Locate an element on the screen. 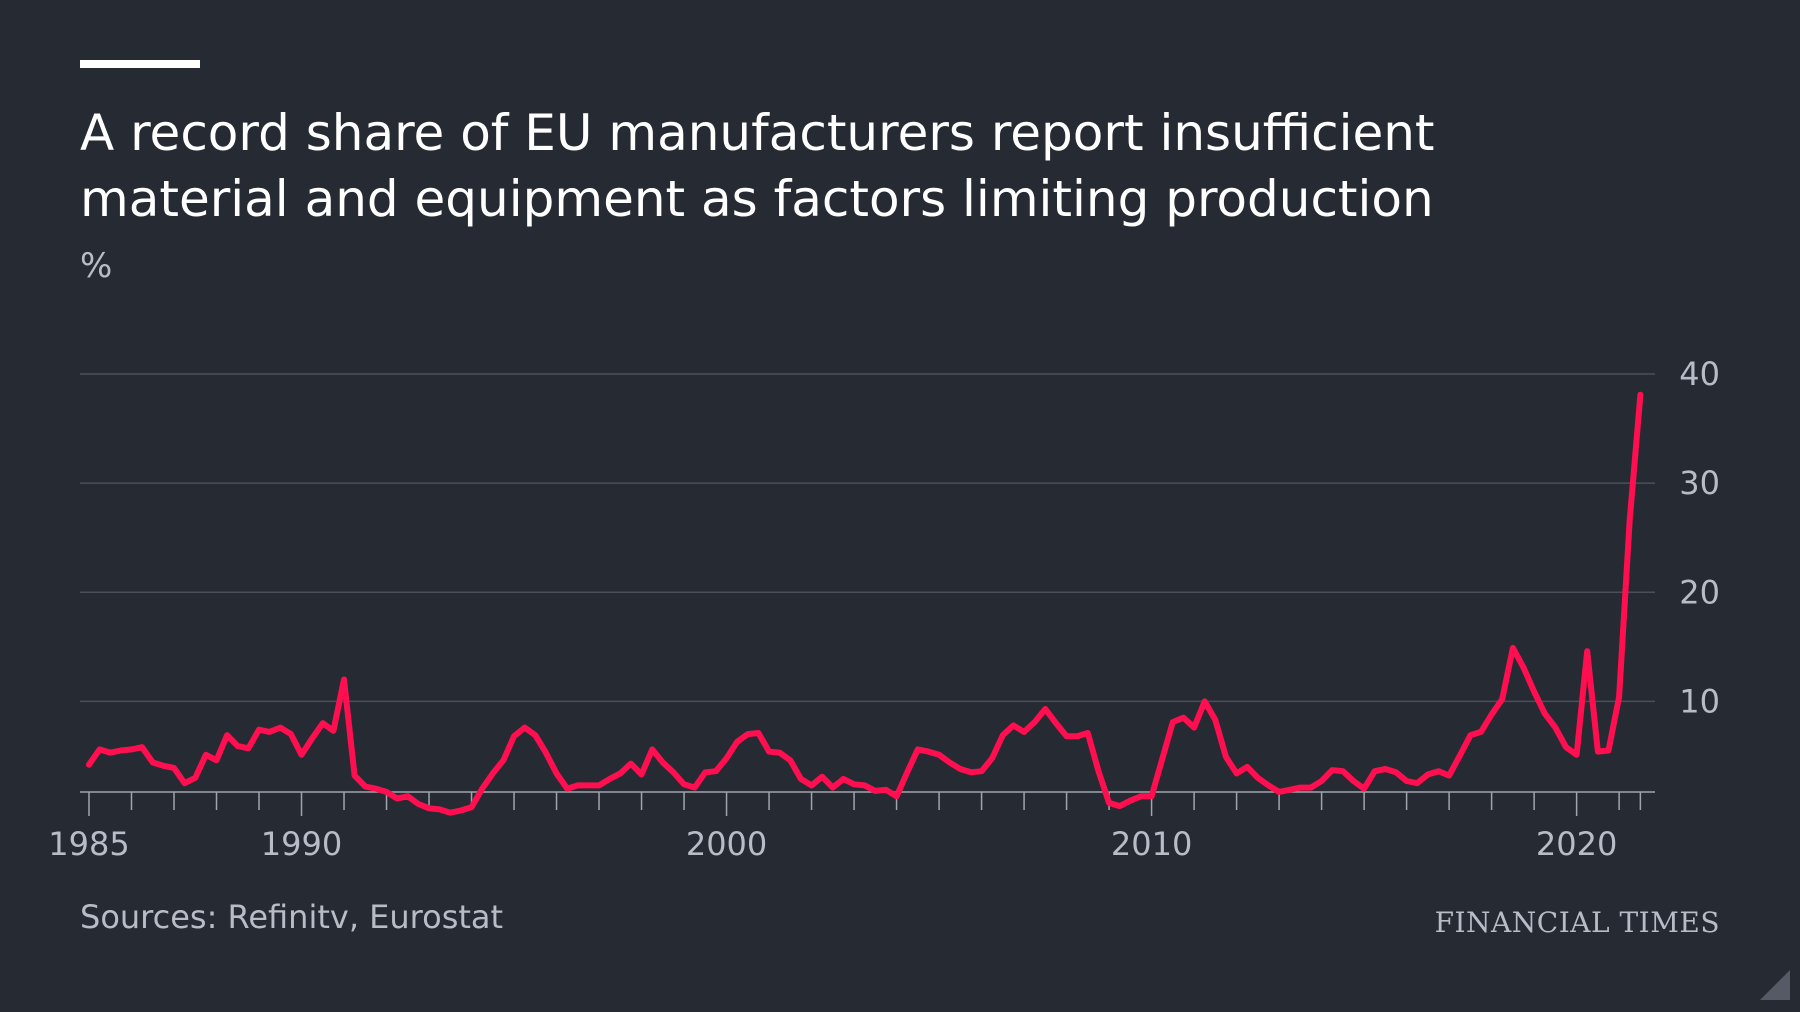 This screenshot has height=1012, width=1800. unit-label: % is located at coordinates (96, 266).